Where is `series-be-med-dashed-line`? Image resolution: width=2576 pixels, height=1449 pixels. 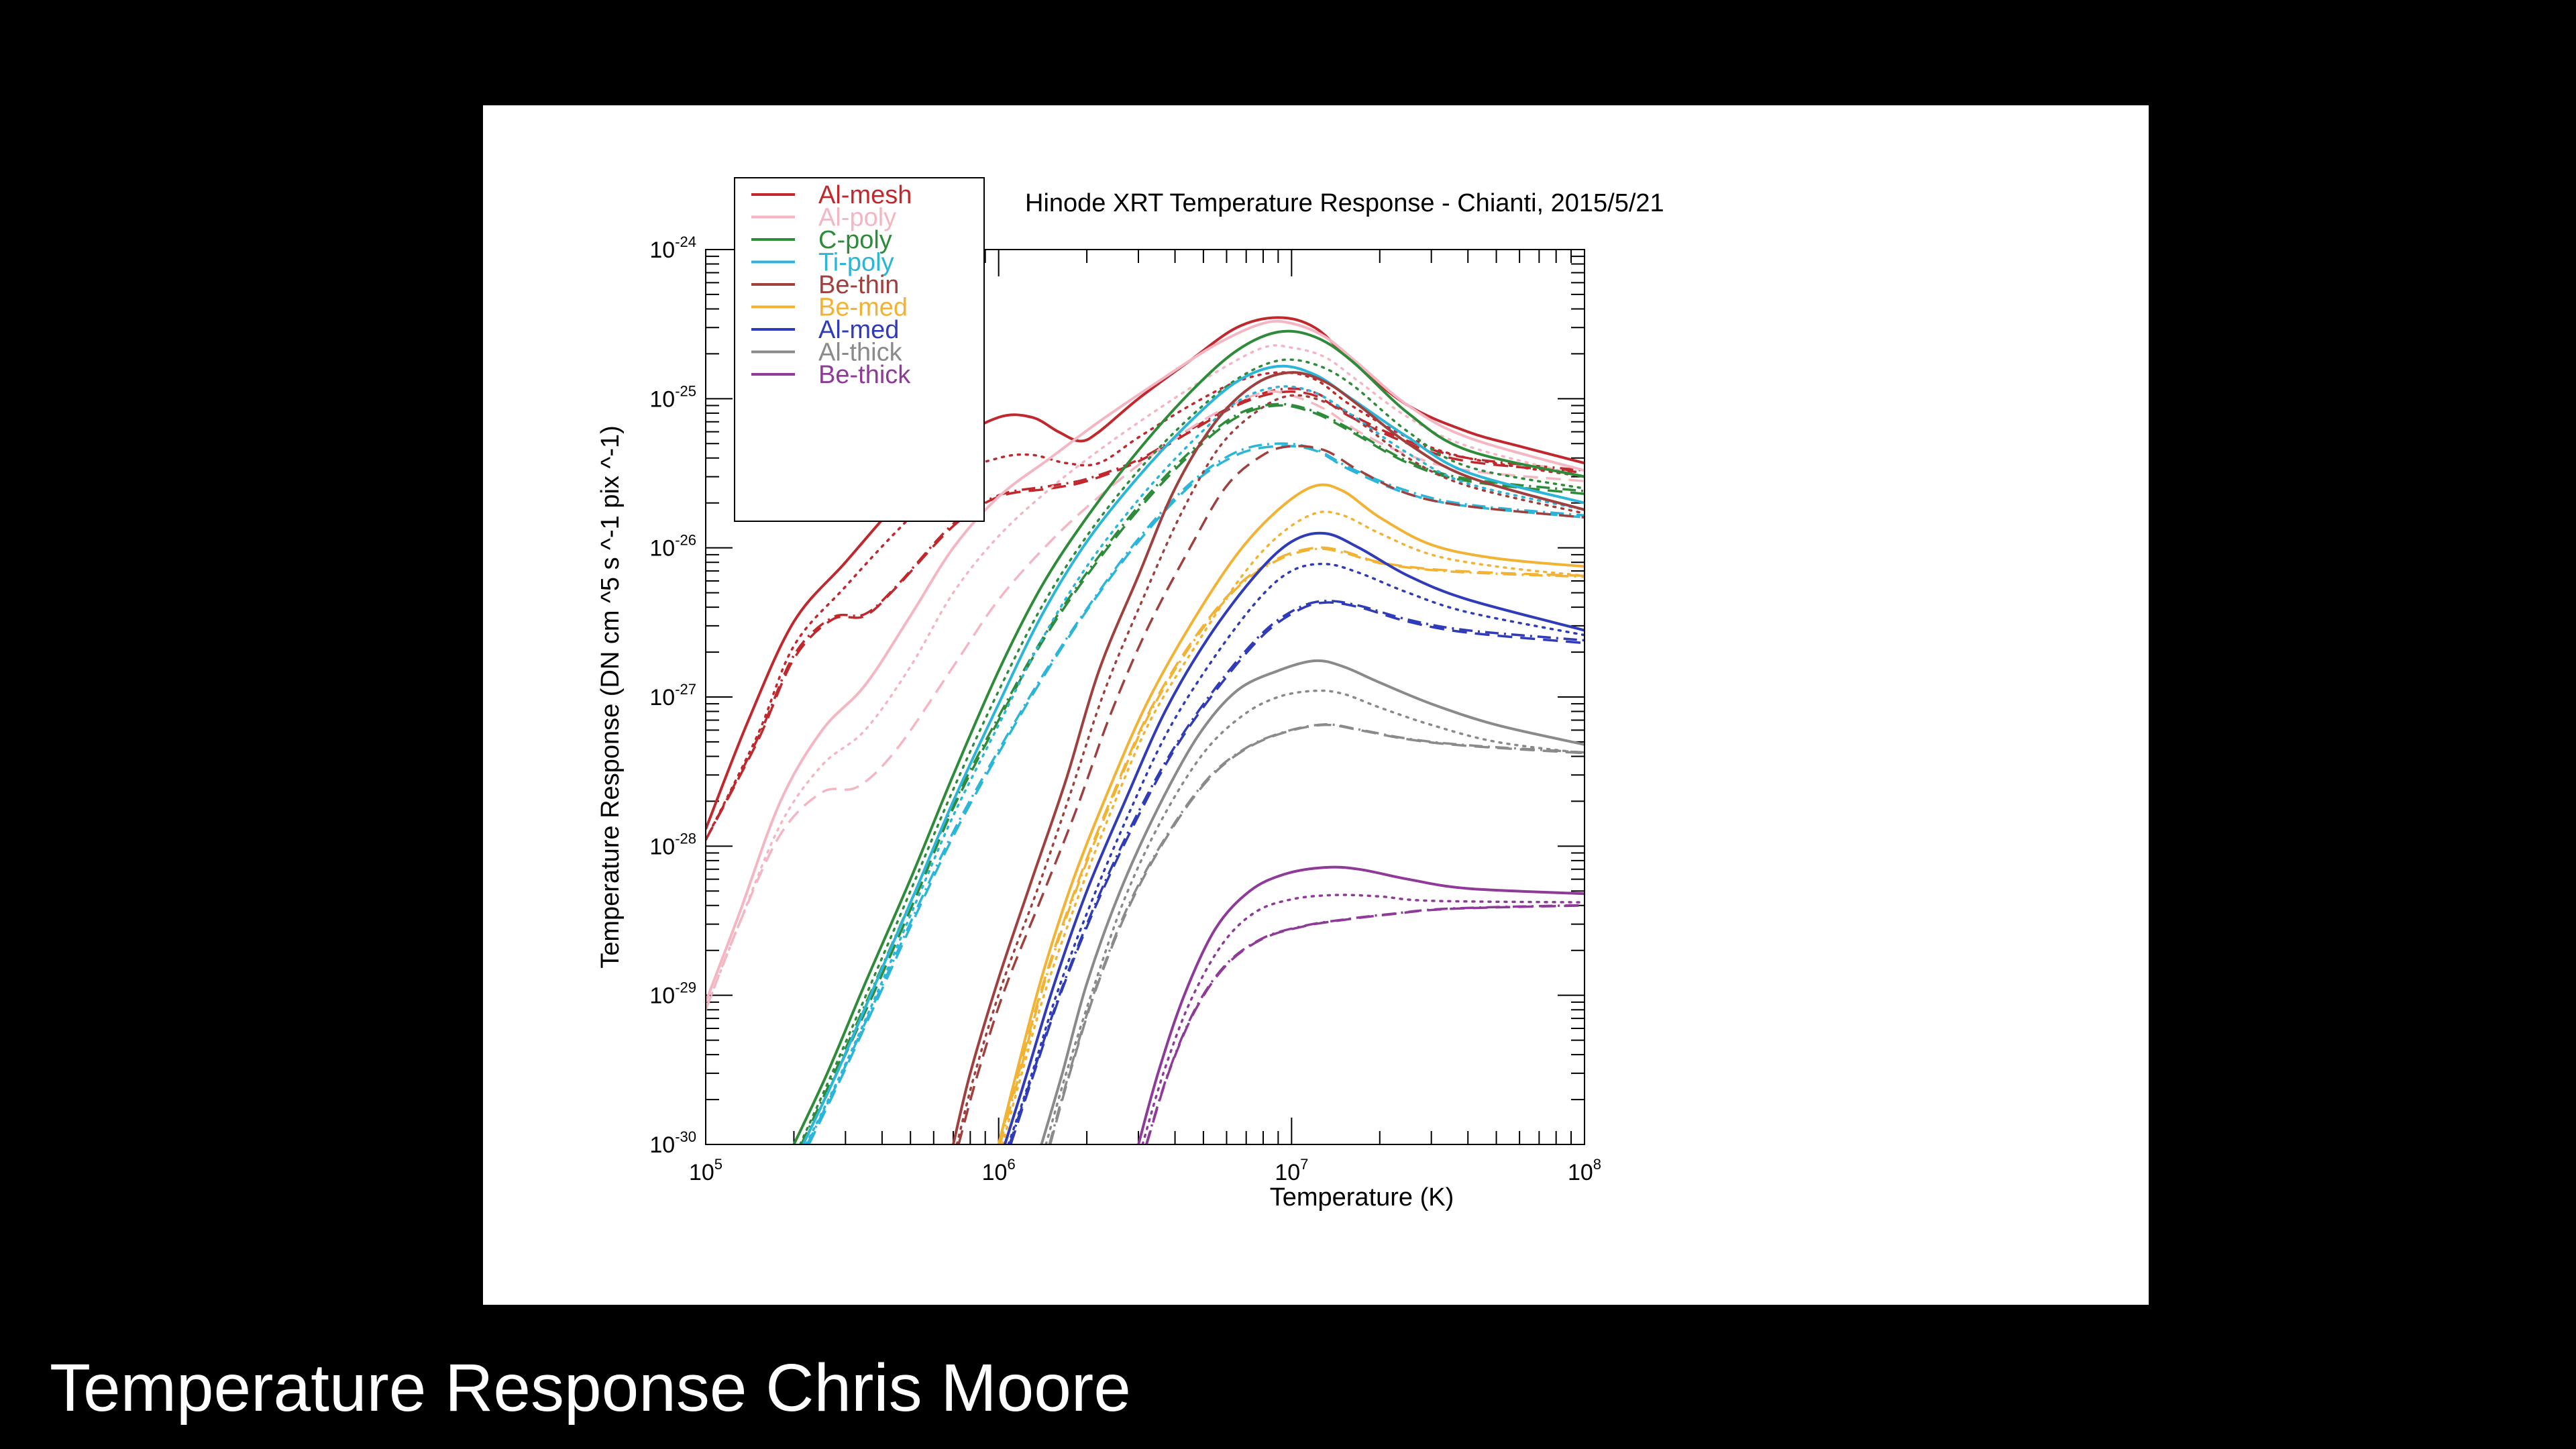
series-be-med-dashed-line is located at coordinates (1291, 845).